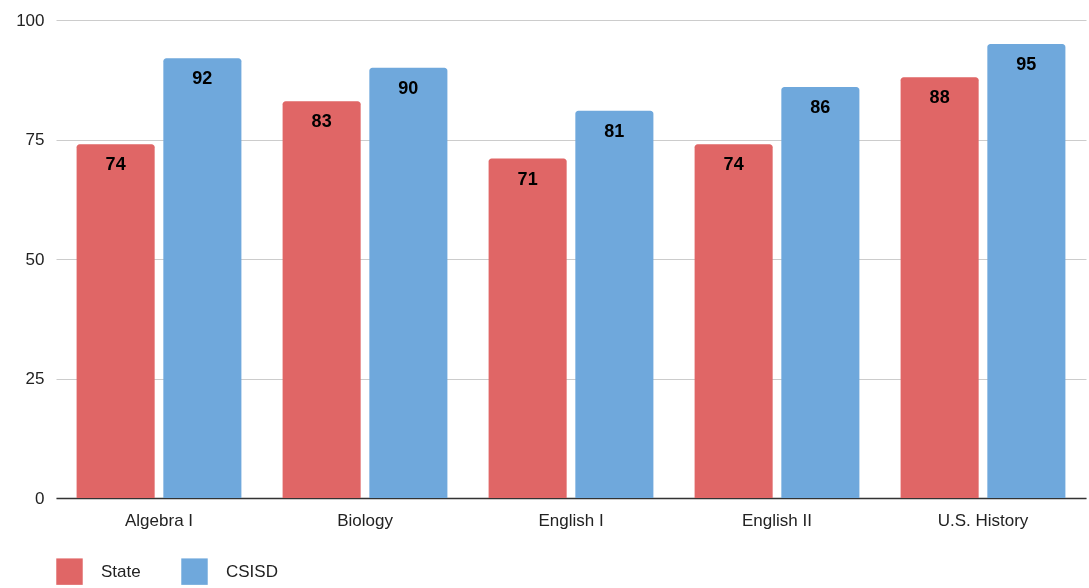  I want to click on x-tick-label: Biology, so click(365, 520).